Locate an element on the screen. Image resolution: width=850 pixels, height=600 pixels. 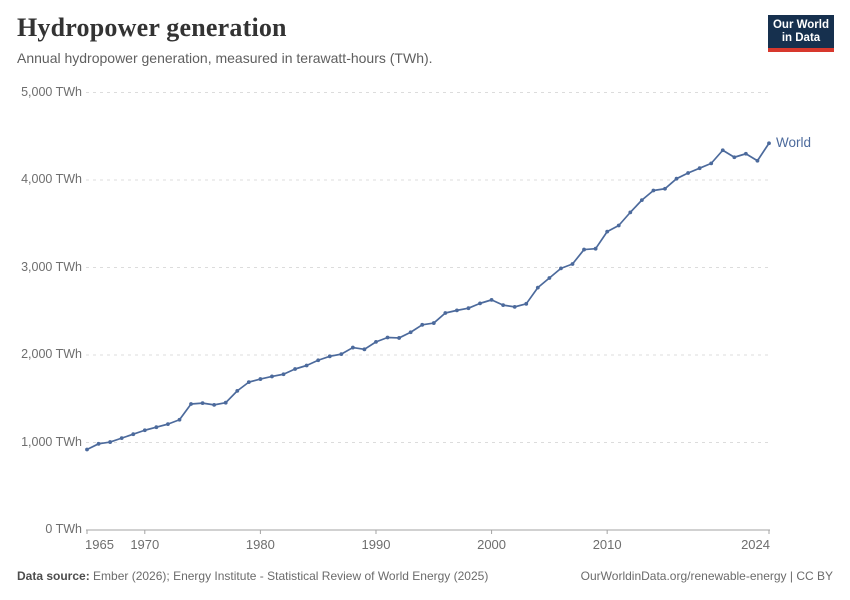
y-tick-label: 4,000 TWh is located at coordinates (51, 179).